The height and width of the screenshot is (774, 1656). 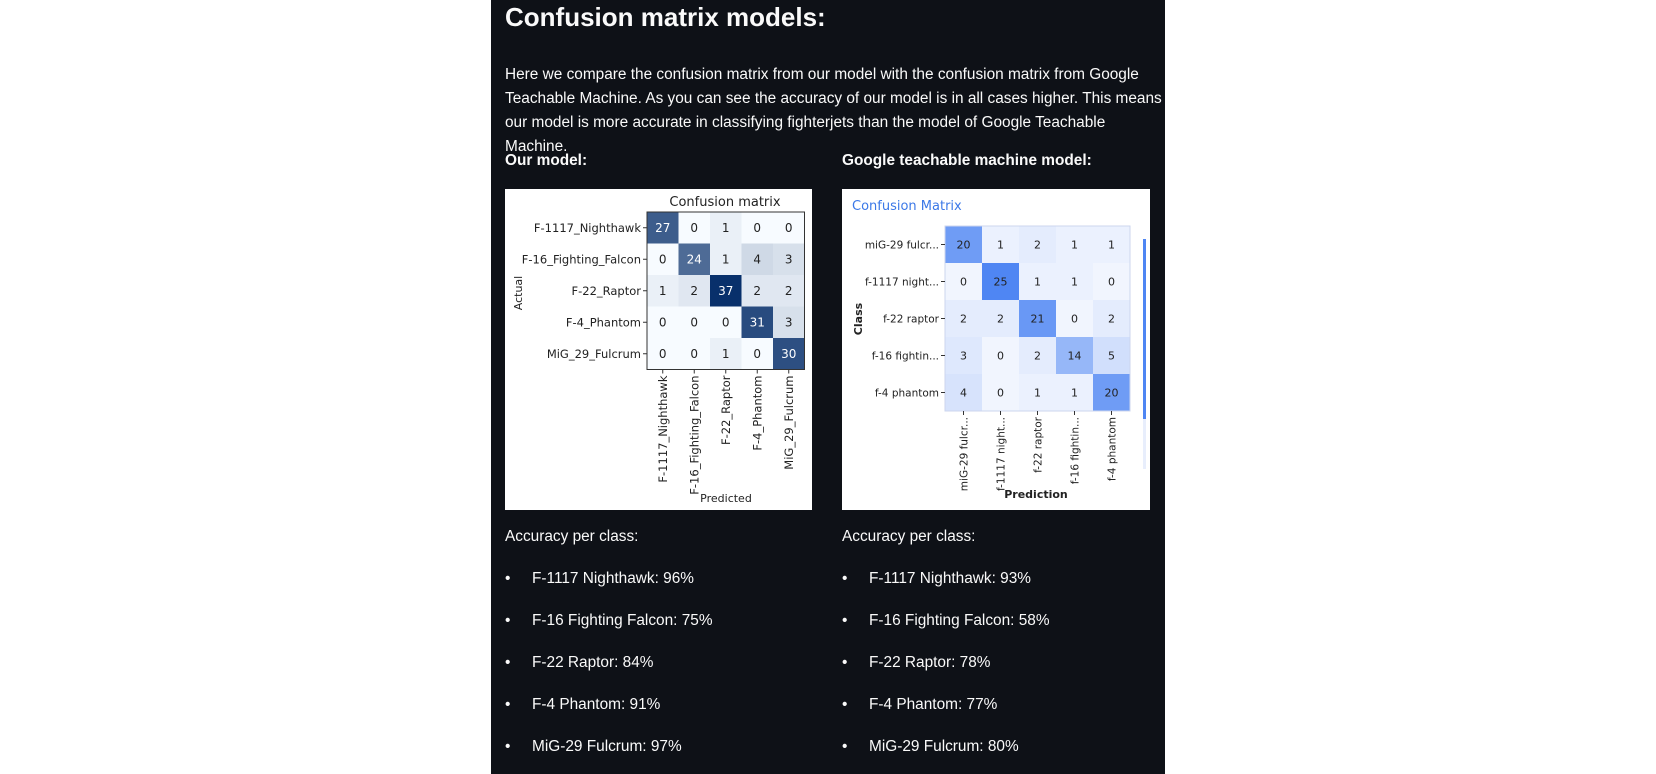 What do you see at coordinates (789, 423) in the screenshot?
I see `x-tick-label: MiG_29_Fulcrum` at bounding box center [789, 423].